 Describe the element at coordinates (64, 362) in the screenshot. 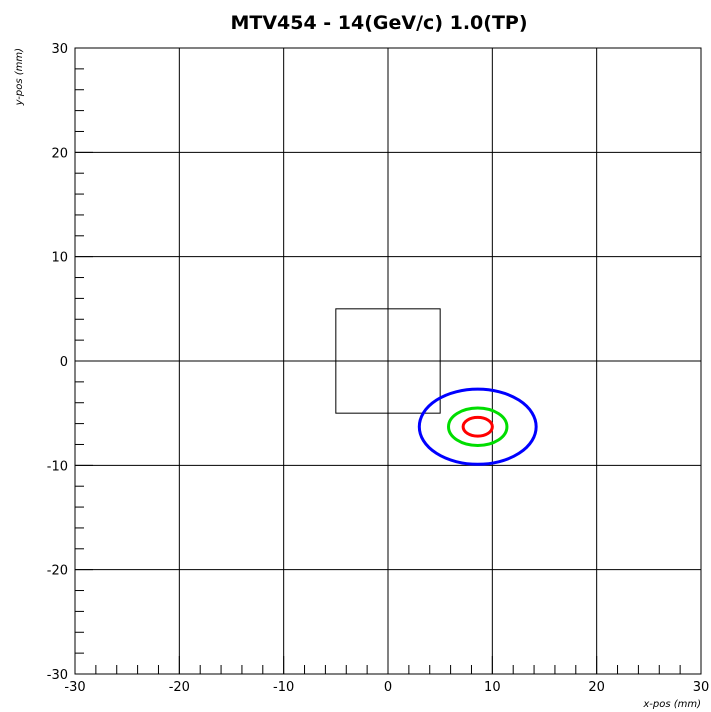

I see `y-tick-label: 0` at that location.